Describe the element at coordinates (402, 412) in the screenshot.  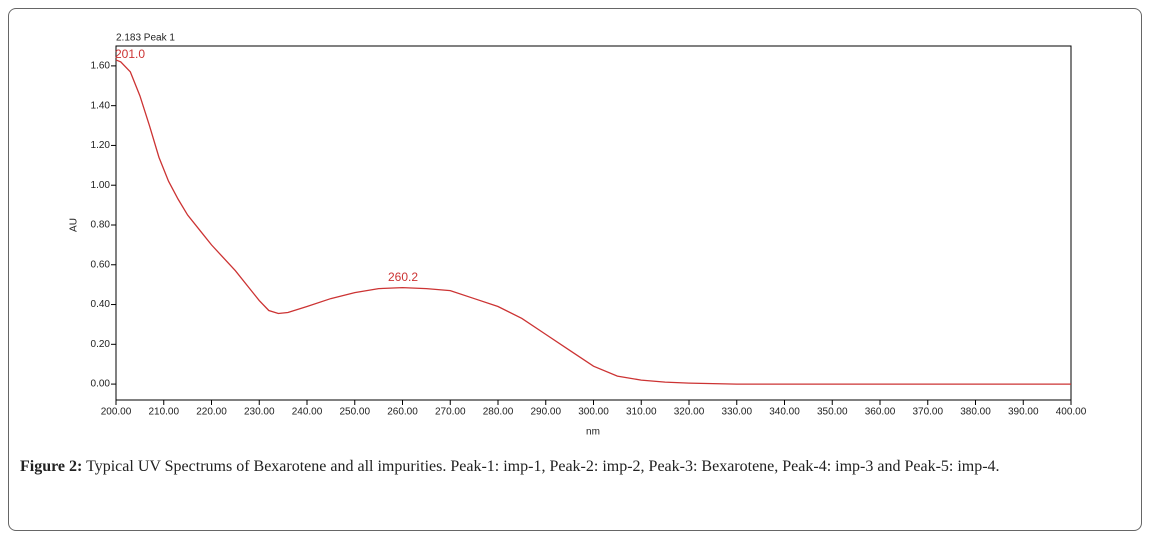
I see `x-tick-label: 260.00` at that location.